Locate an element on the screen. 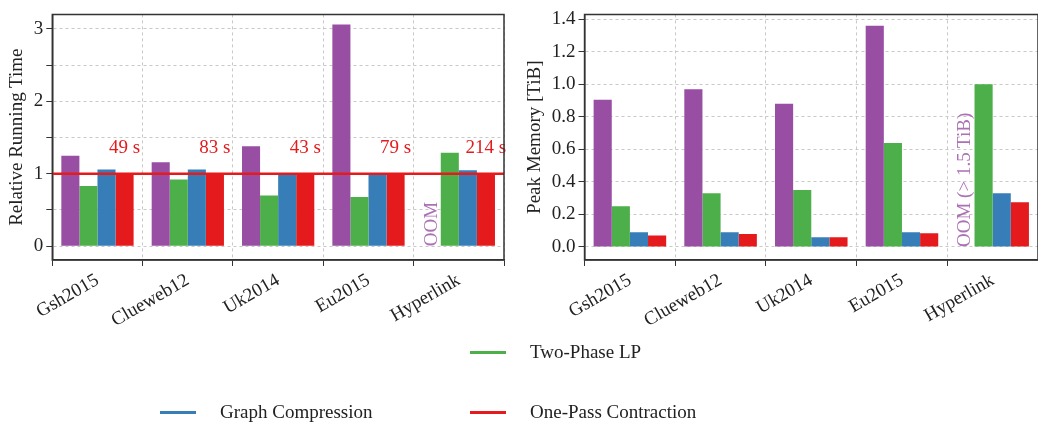 This screenshot has height=430, width=1038. y-tick-label: 0.8 is located at coordinates (563, 115).